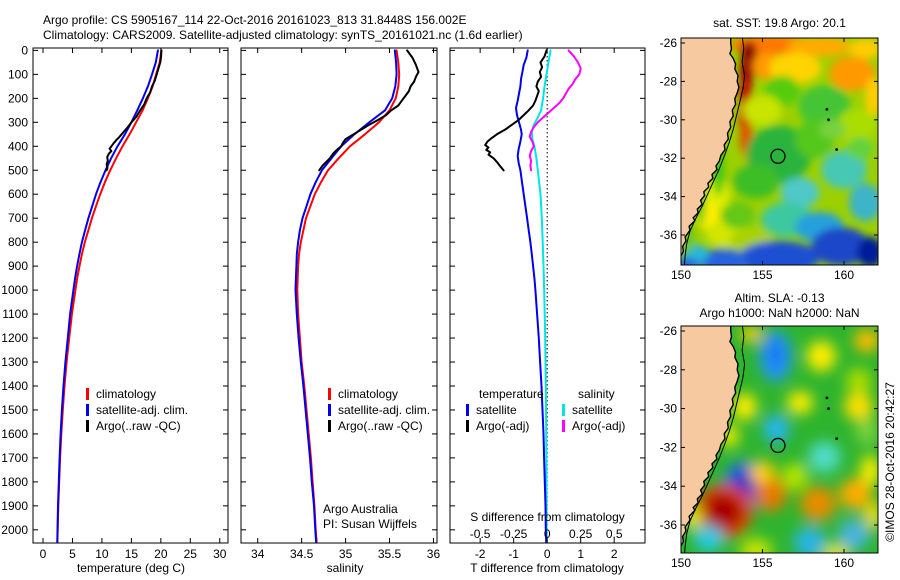 The height and width of the screenshot is (580, 900). Describe the element at coordinates (480, 534) in the screenshot. I see `s-diff-tick-label: -0.5` at that location.